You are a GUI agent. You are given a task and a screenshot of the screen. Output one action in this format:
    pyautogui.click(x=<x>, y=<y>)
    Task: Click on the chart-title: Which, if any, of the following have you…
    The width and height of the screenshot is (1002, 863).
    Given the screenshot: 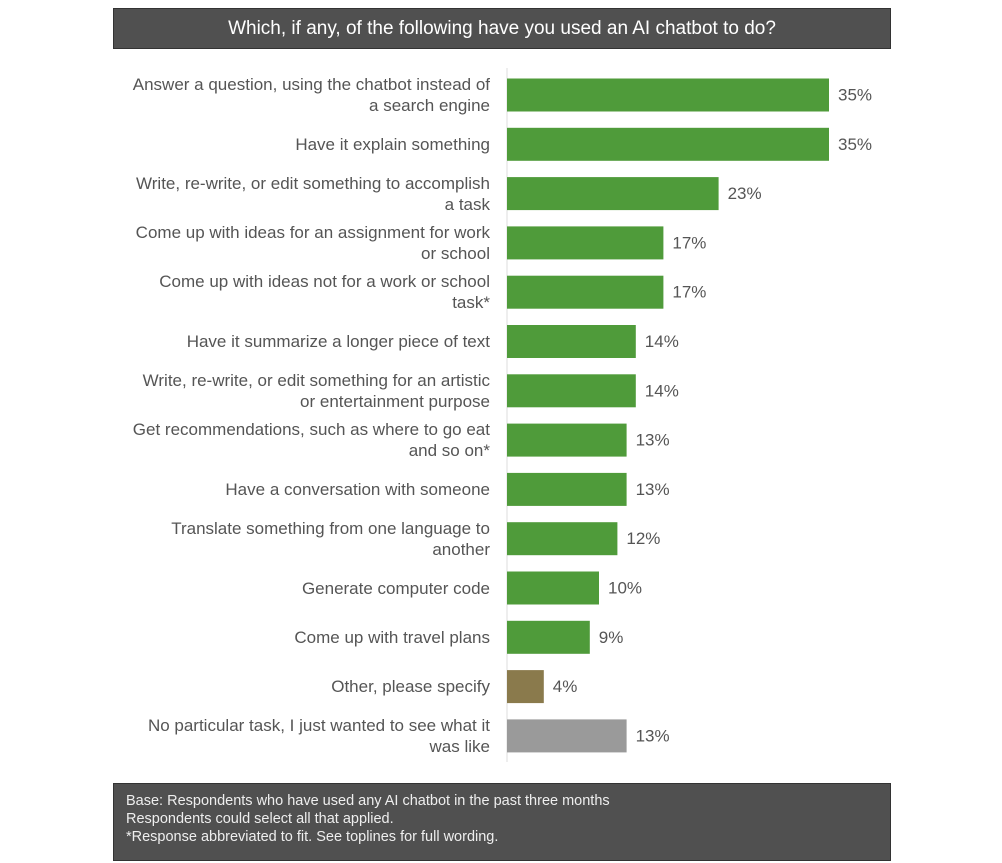 What is the action you would take?
    pyautogui.click(x=502, y=28)
    